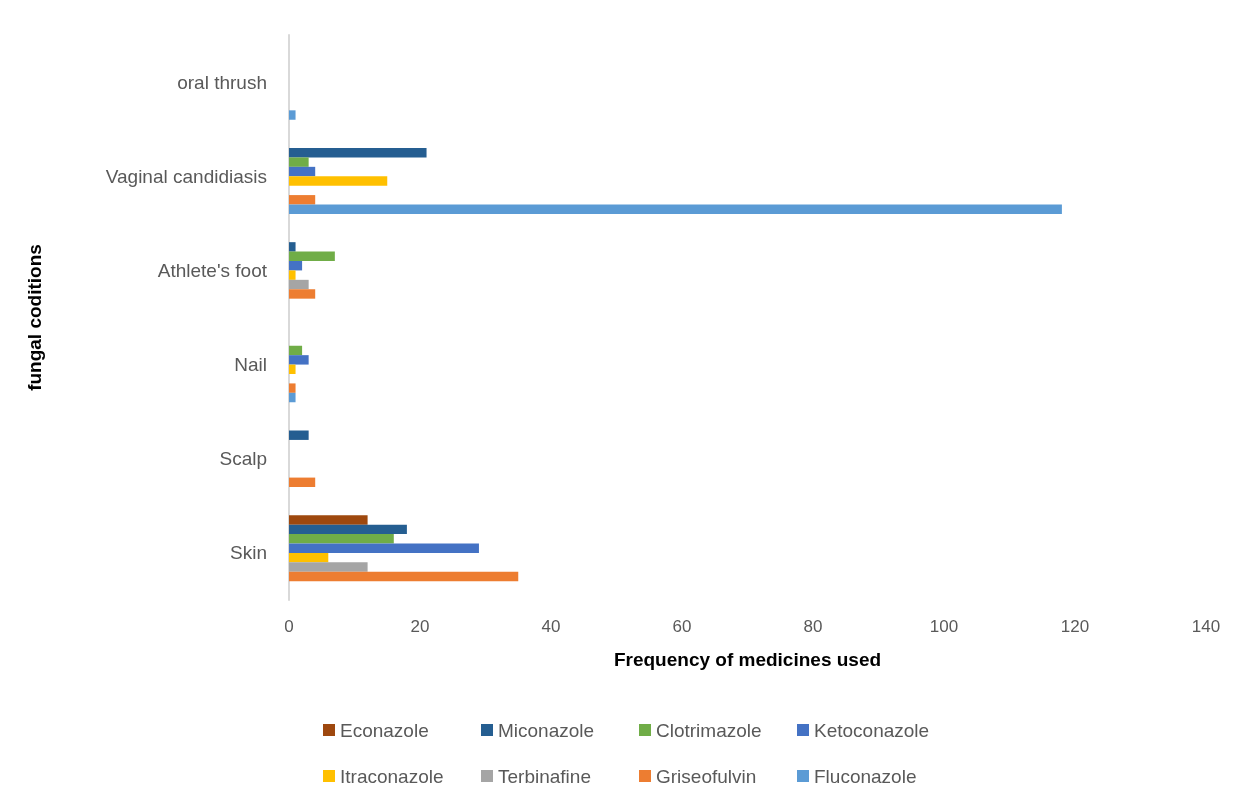  Describe the element at coordinates (222, 82) in the screenshot. I see `y-tick-label: oral thrush` at that location.